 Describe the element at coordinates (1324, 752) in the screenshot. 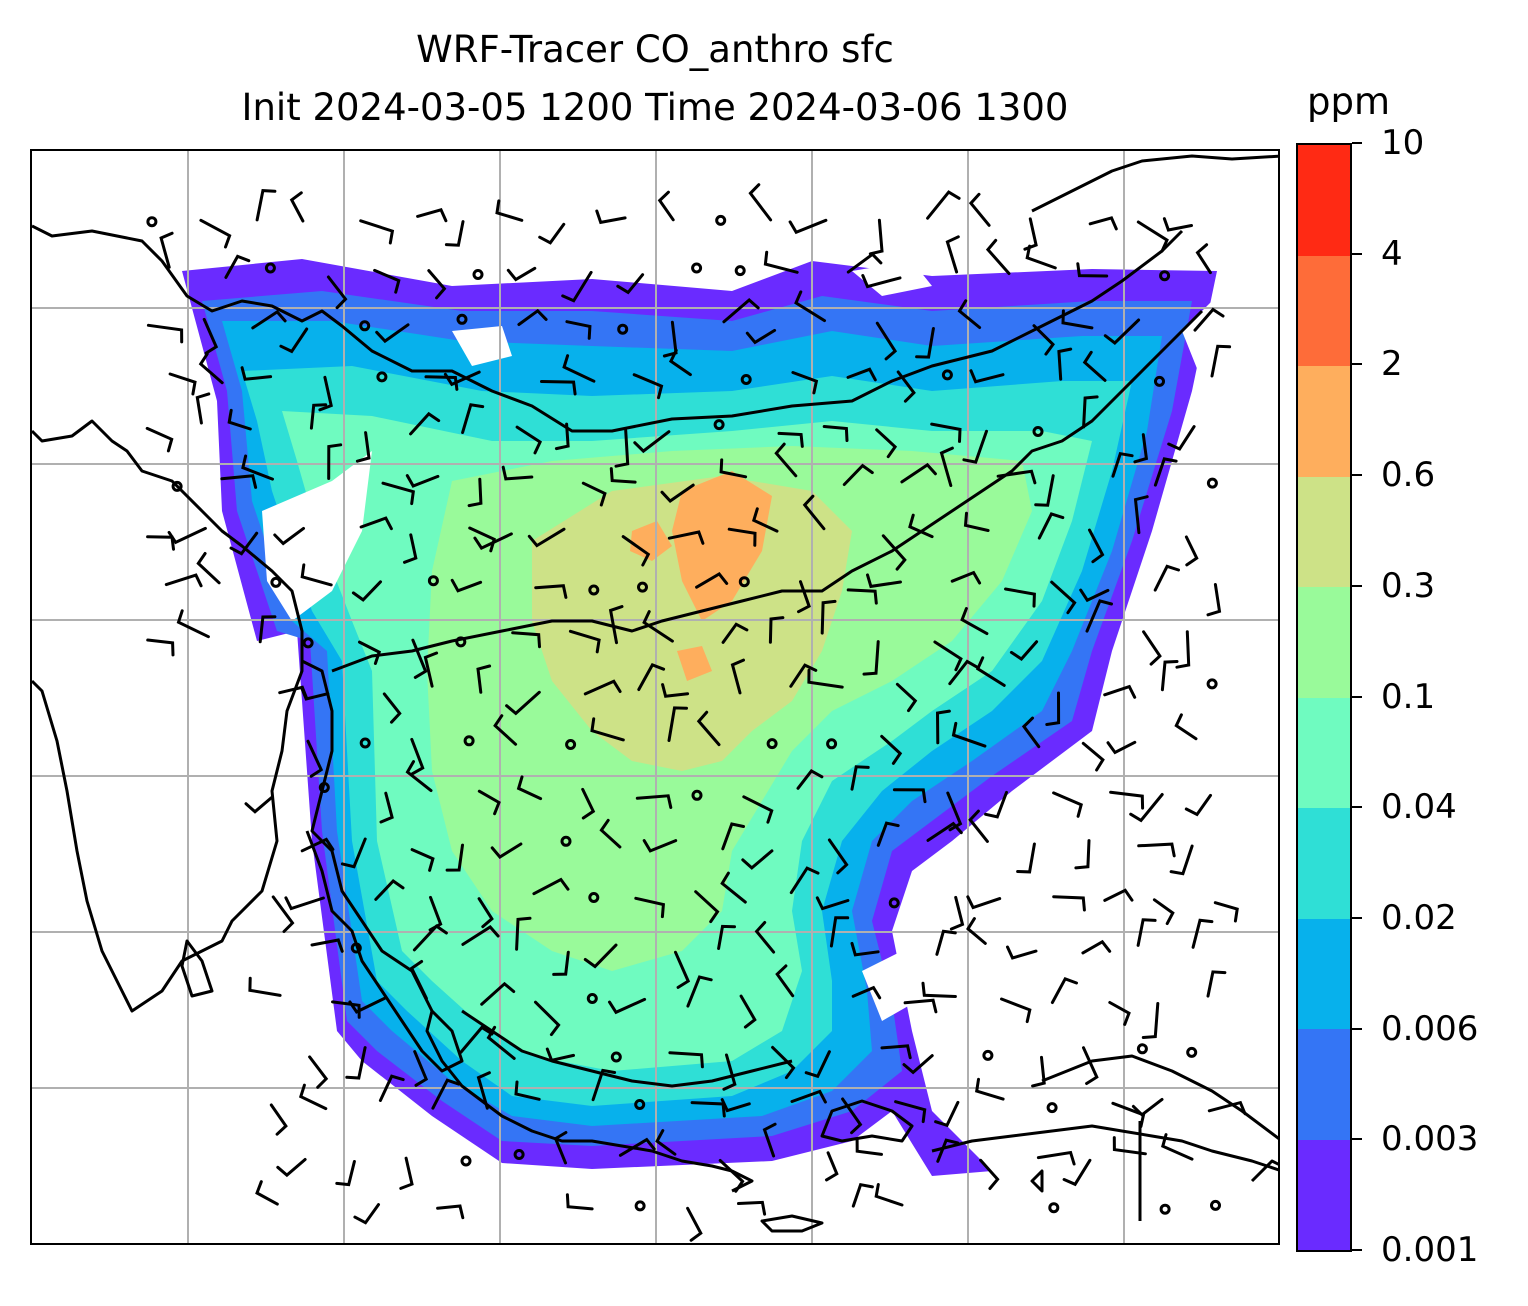

I see `colorbar-segment` at that location.